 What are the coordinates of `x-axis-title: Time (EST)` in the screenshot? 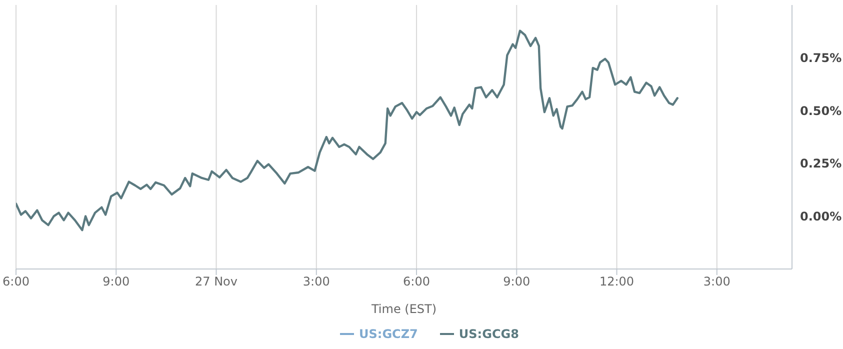 It's located at (403, 309).